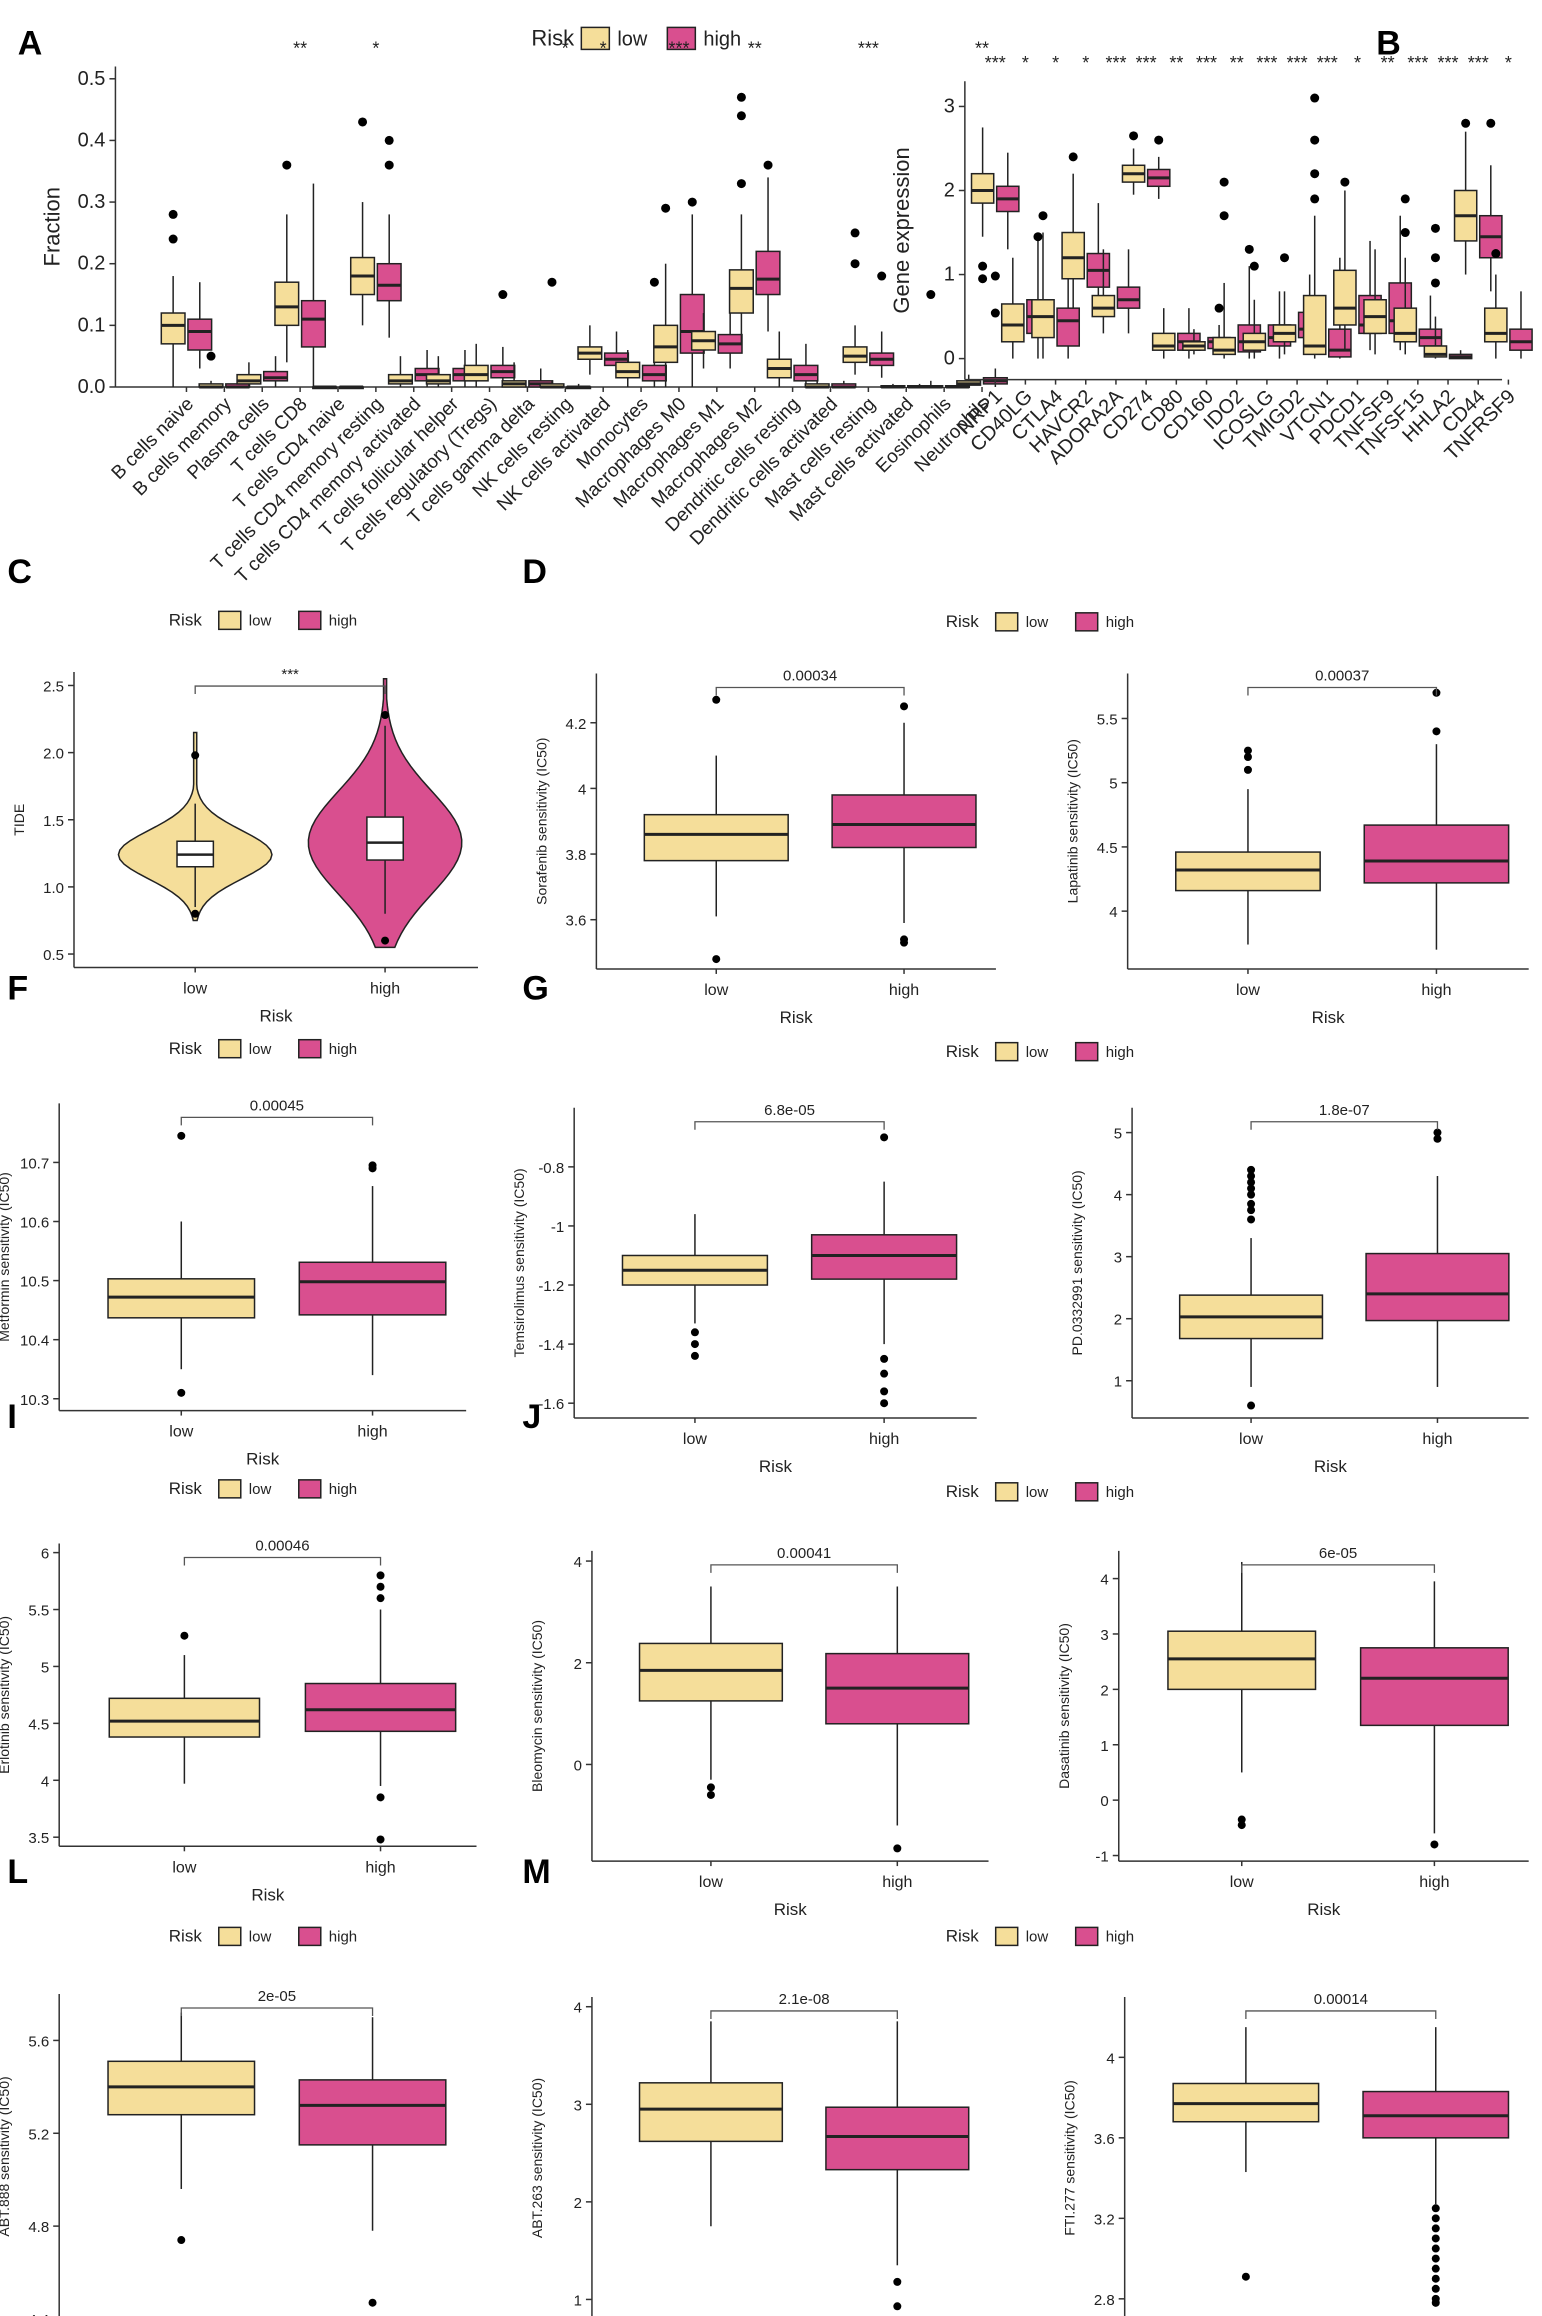  Describe the element at coordinates (290, 674) in the screenshot. I see `p-value-label: ***` at that location.